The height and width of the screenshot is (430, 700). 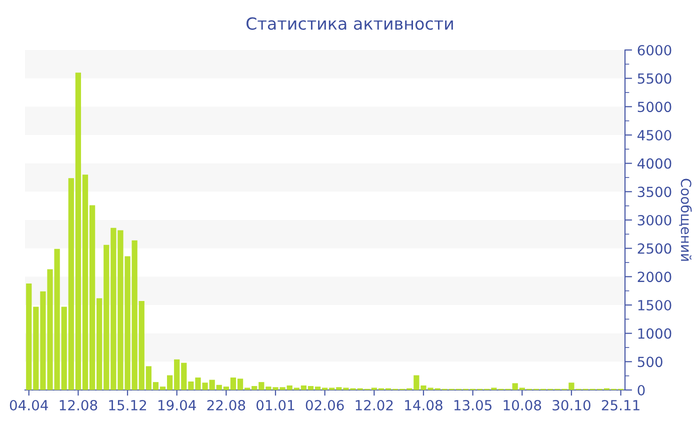 I want to click on y-tick-label: 1500, so click(x=655, y=305).